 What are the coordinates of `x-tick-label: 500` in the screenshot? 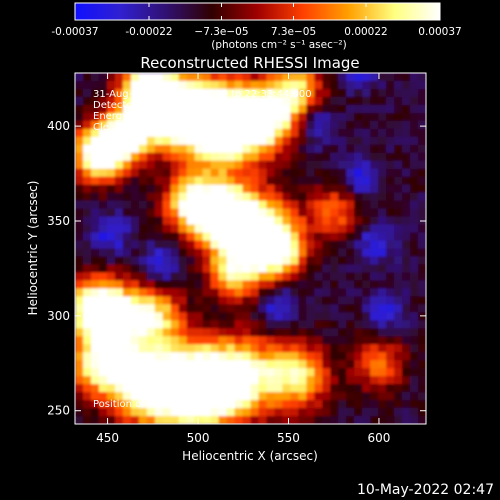 It's located at (198, 438).